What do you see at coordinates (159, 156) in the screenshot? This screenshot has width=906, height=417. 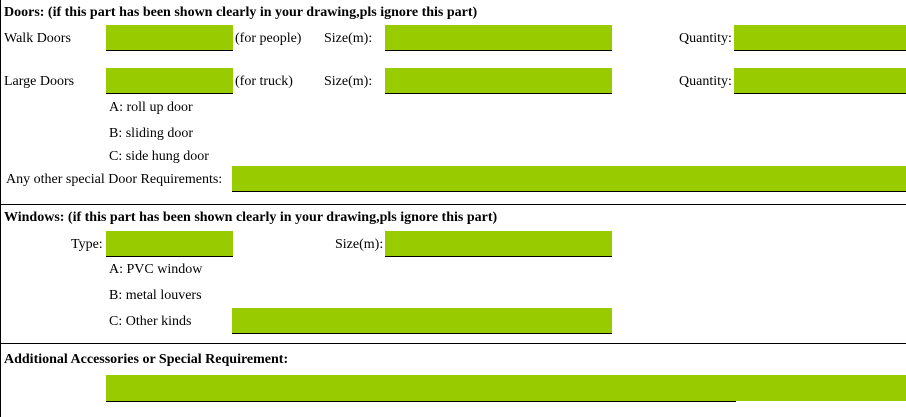 I see `door-option-side-hung: C: side hung door` at bounding box center [159, 156].